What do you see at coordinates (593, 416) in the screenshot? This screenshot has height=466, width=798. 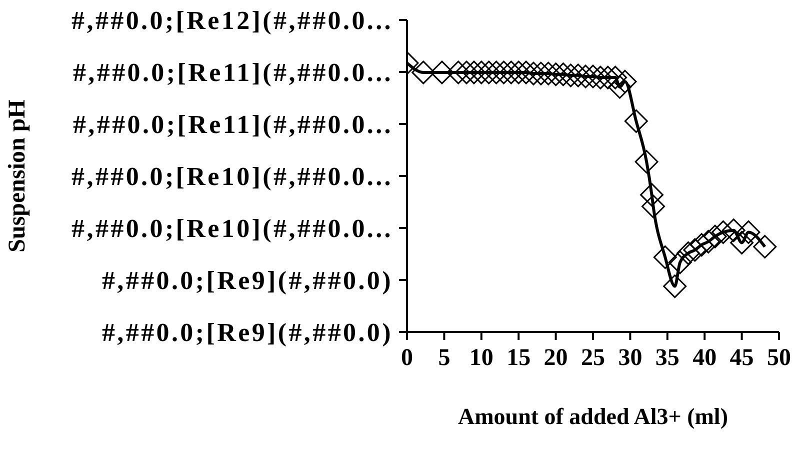 I see `x-axis-title: Amount of added Al3+ (ml)` at bounding box center [593, 416].